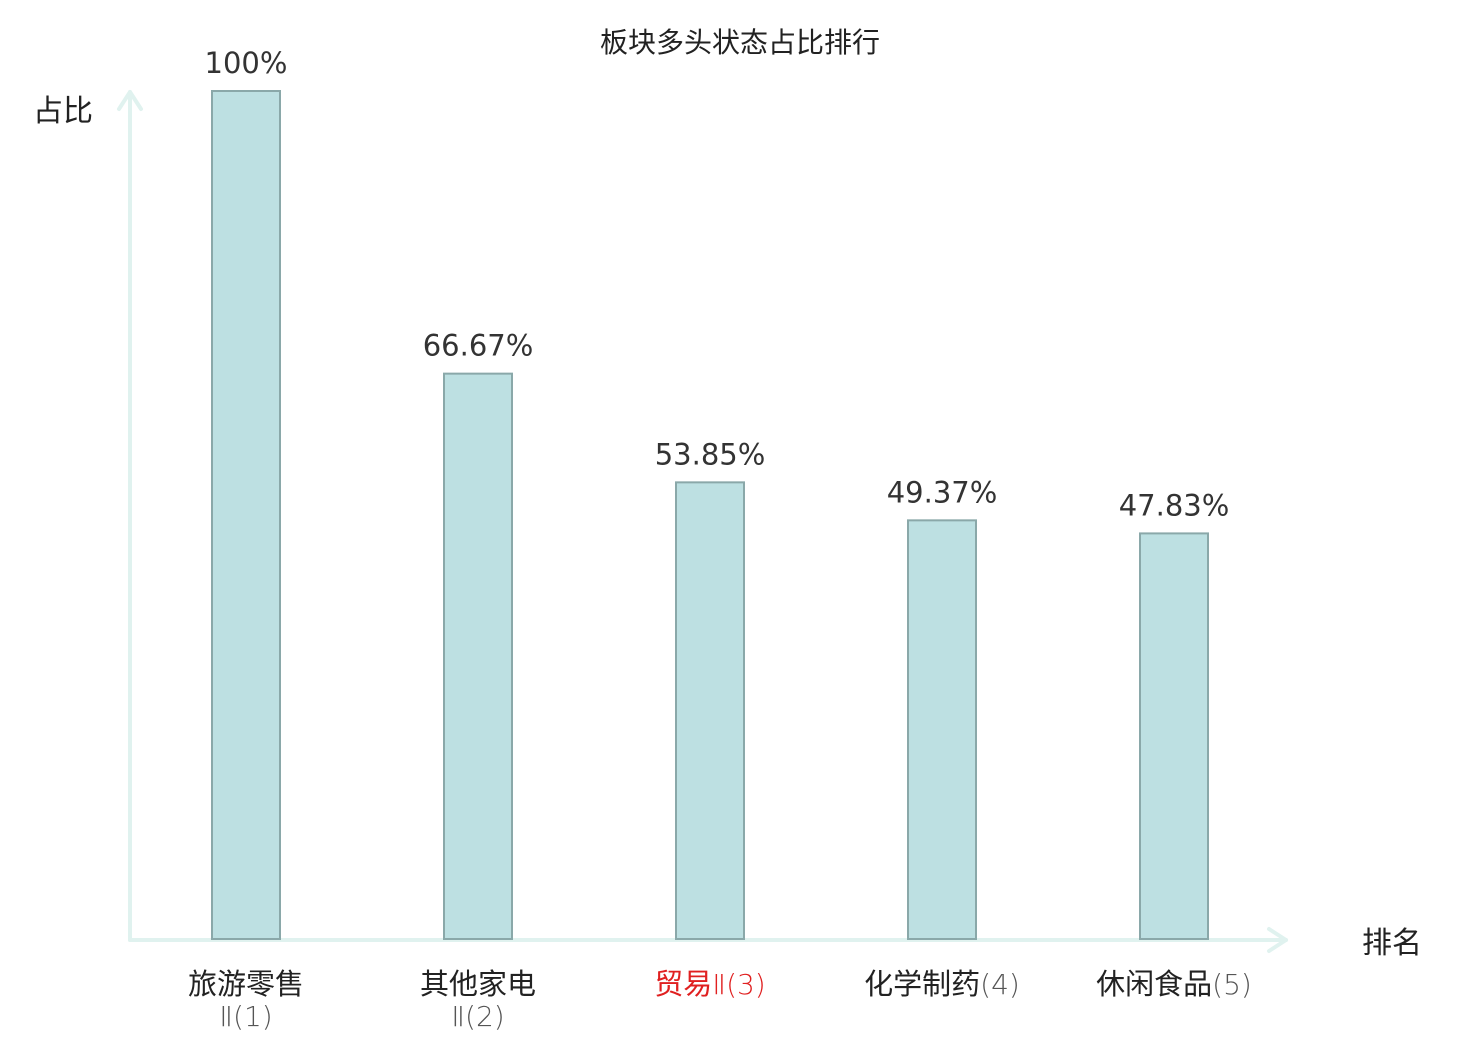  I want to click on data-label-2: 66.67%, so click(478, 346).